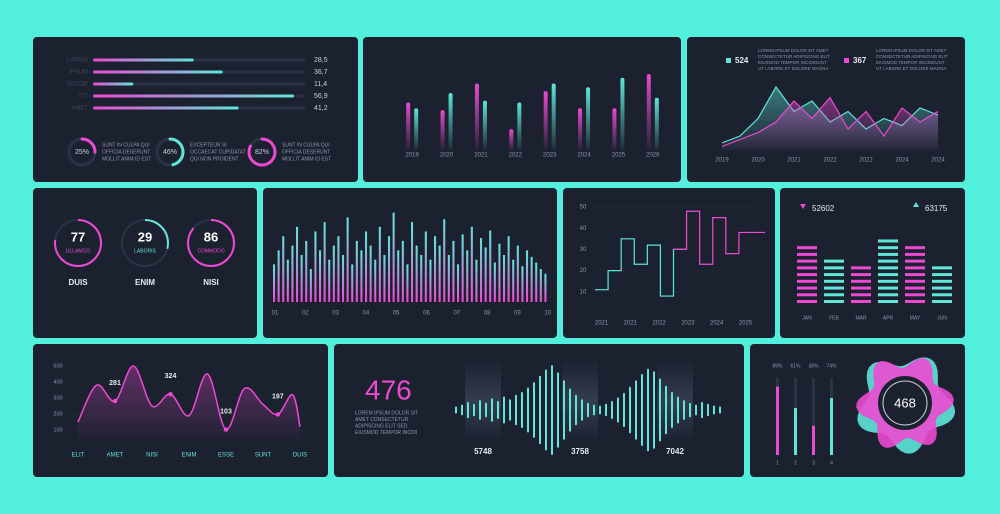  I want to click on x-tick-label: 02, so click(305, 314).